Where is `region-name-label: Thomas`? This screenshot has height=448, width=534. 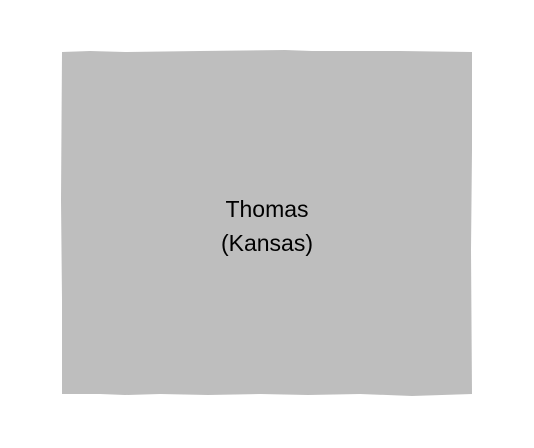
region-name-label: Thomas is located at coordinates (266, 209).